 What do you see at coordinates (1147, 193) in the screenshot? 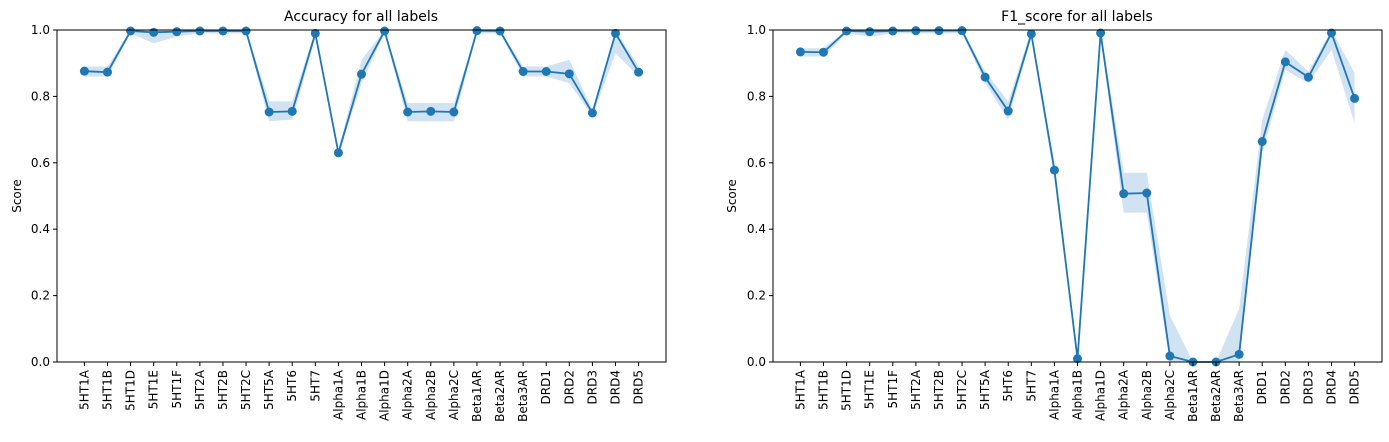
I see `f1-score-point-Alpha2B` at bounding box center [1147, 193].